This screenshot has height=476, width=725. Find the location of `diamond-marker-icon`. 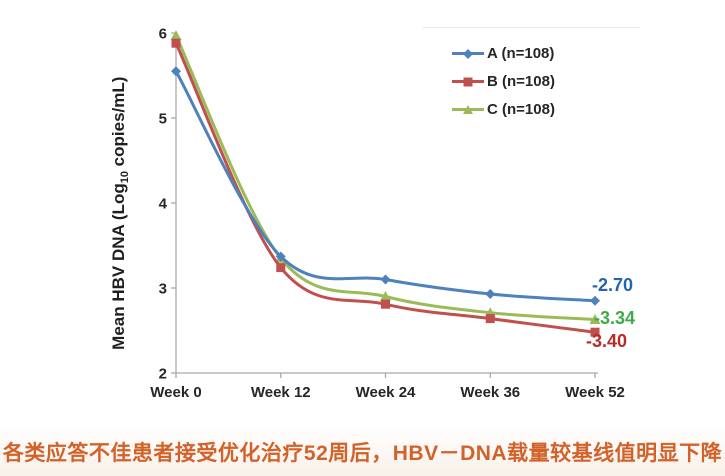

diamond-marker-icon is located at coordinates (468, 53).